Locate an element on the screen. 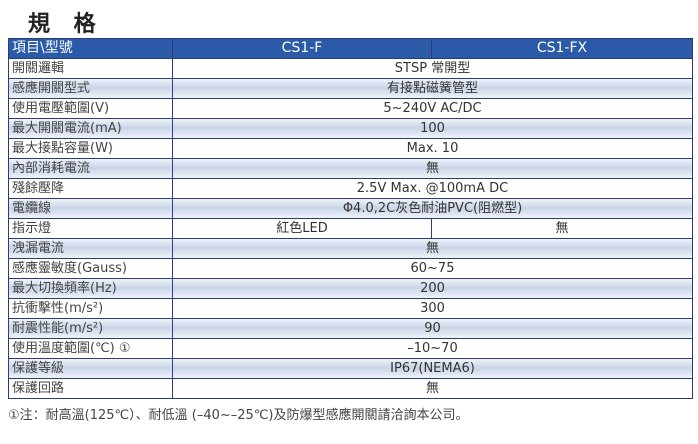 This screenshot has height=444, width=698. row-value: Max. 10 is located at coordinates (432, 148).